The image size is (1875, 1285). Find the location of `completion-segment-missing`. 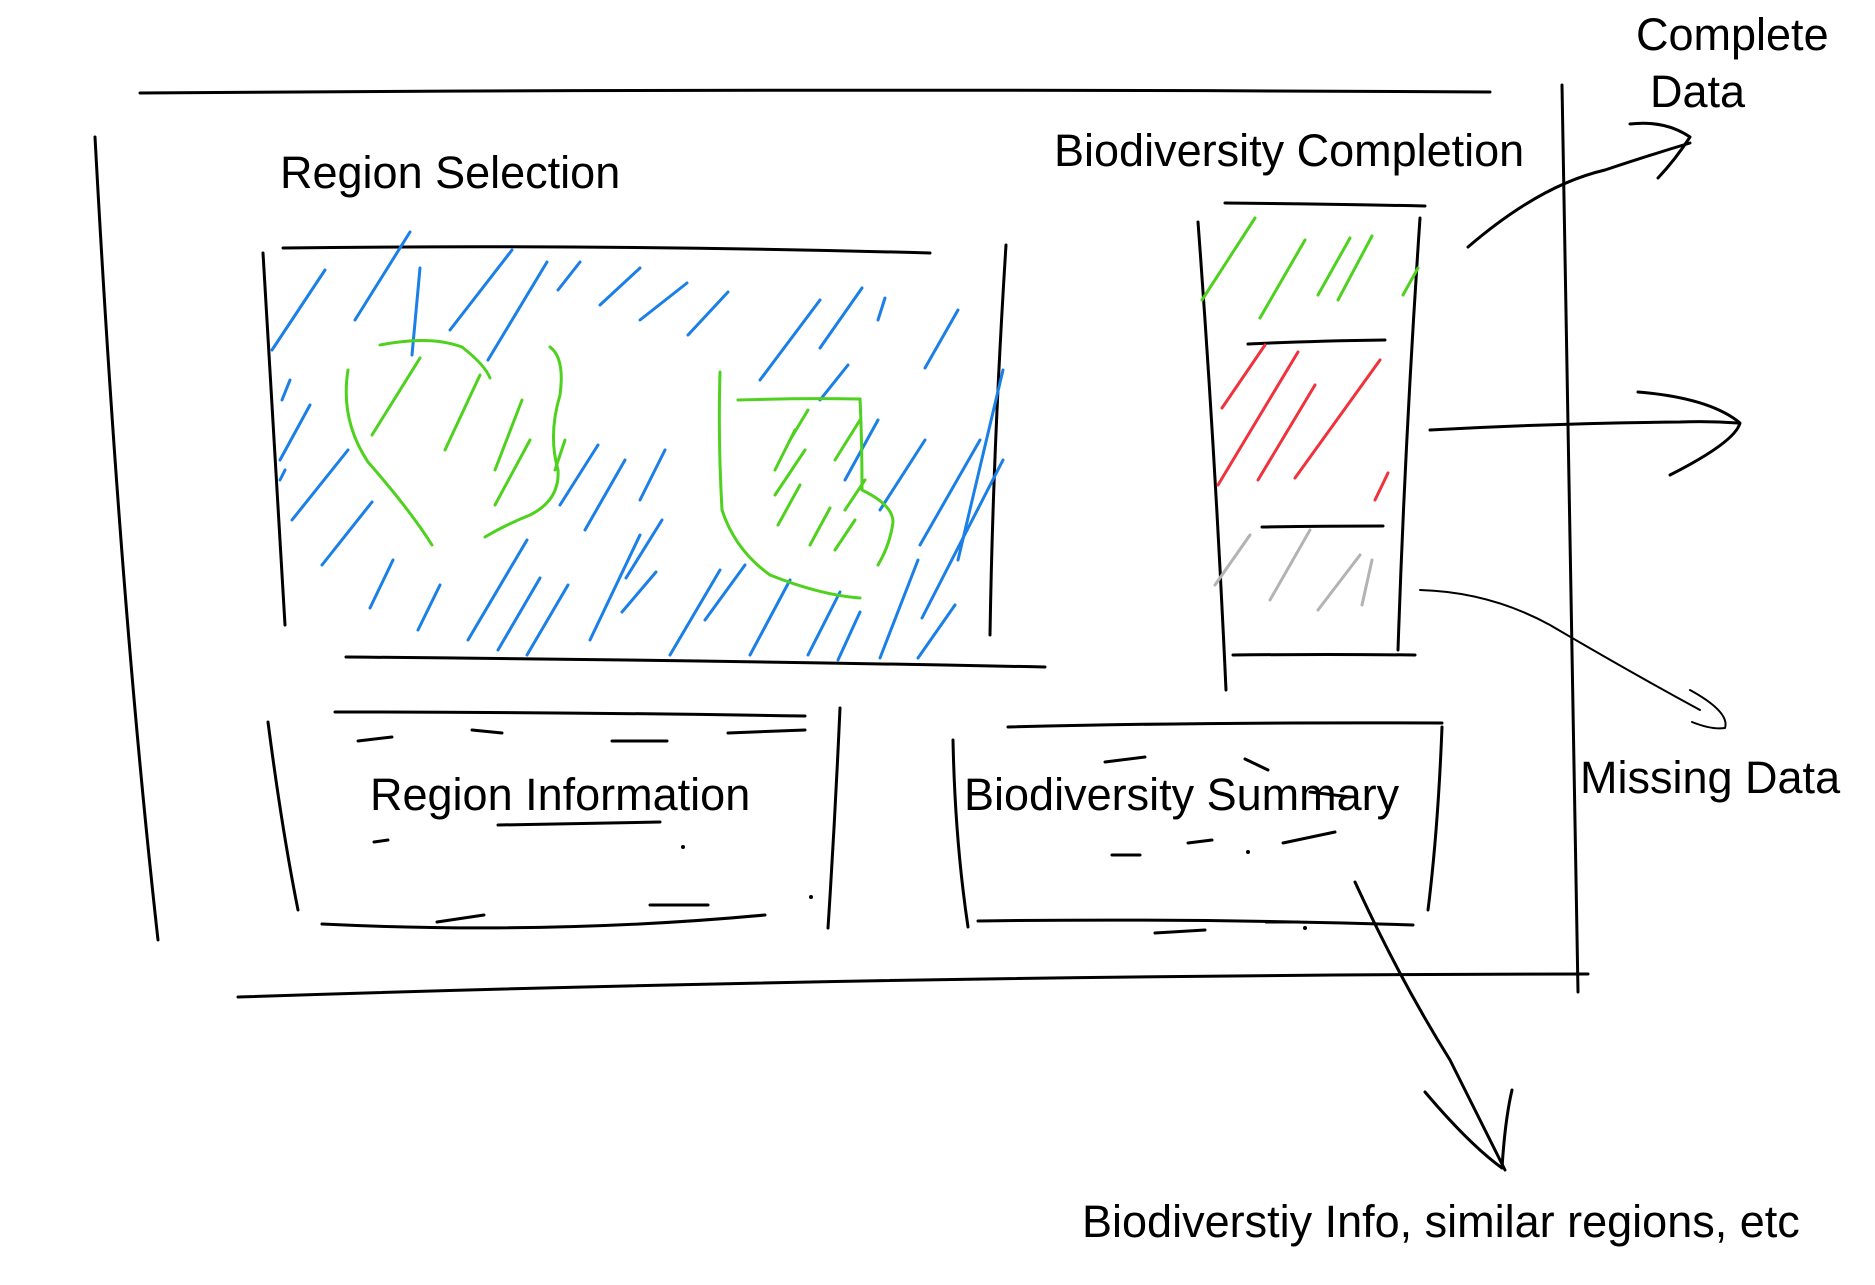

completion-segment-missing is located at coordinates (1303, 422).